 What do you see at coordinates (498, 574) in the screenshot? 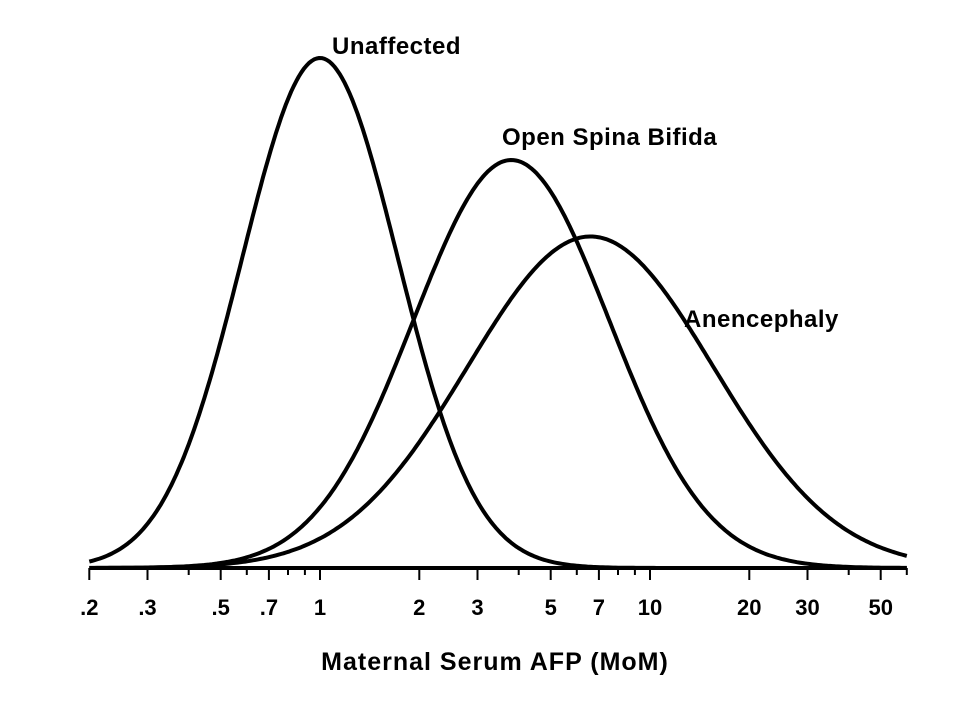
I see `x-ticks-layer` at bounding box center [498, 574].